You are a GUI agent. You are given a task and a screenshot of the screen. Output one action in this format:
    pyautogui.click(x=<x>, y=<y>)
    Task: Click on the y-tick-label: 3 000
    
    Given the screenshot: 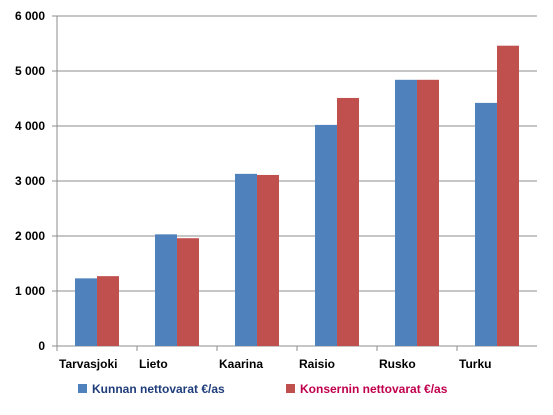 What is the action you would take?
    pyautogui.click(x=30, y=181)
    